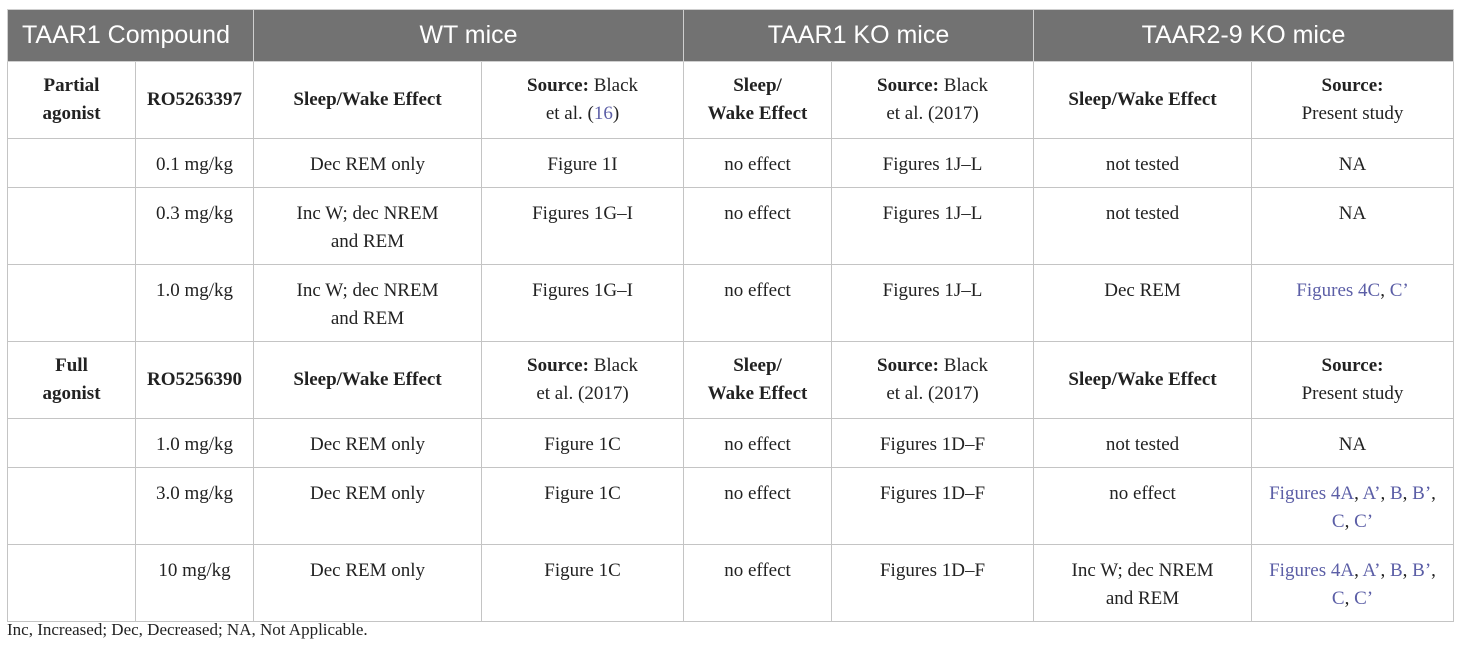 The height and width of the screenshot is (649, 1460). I want to click on group-label-full: Full agonist, so click(71, 380).